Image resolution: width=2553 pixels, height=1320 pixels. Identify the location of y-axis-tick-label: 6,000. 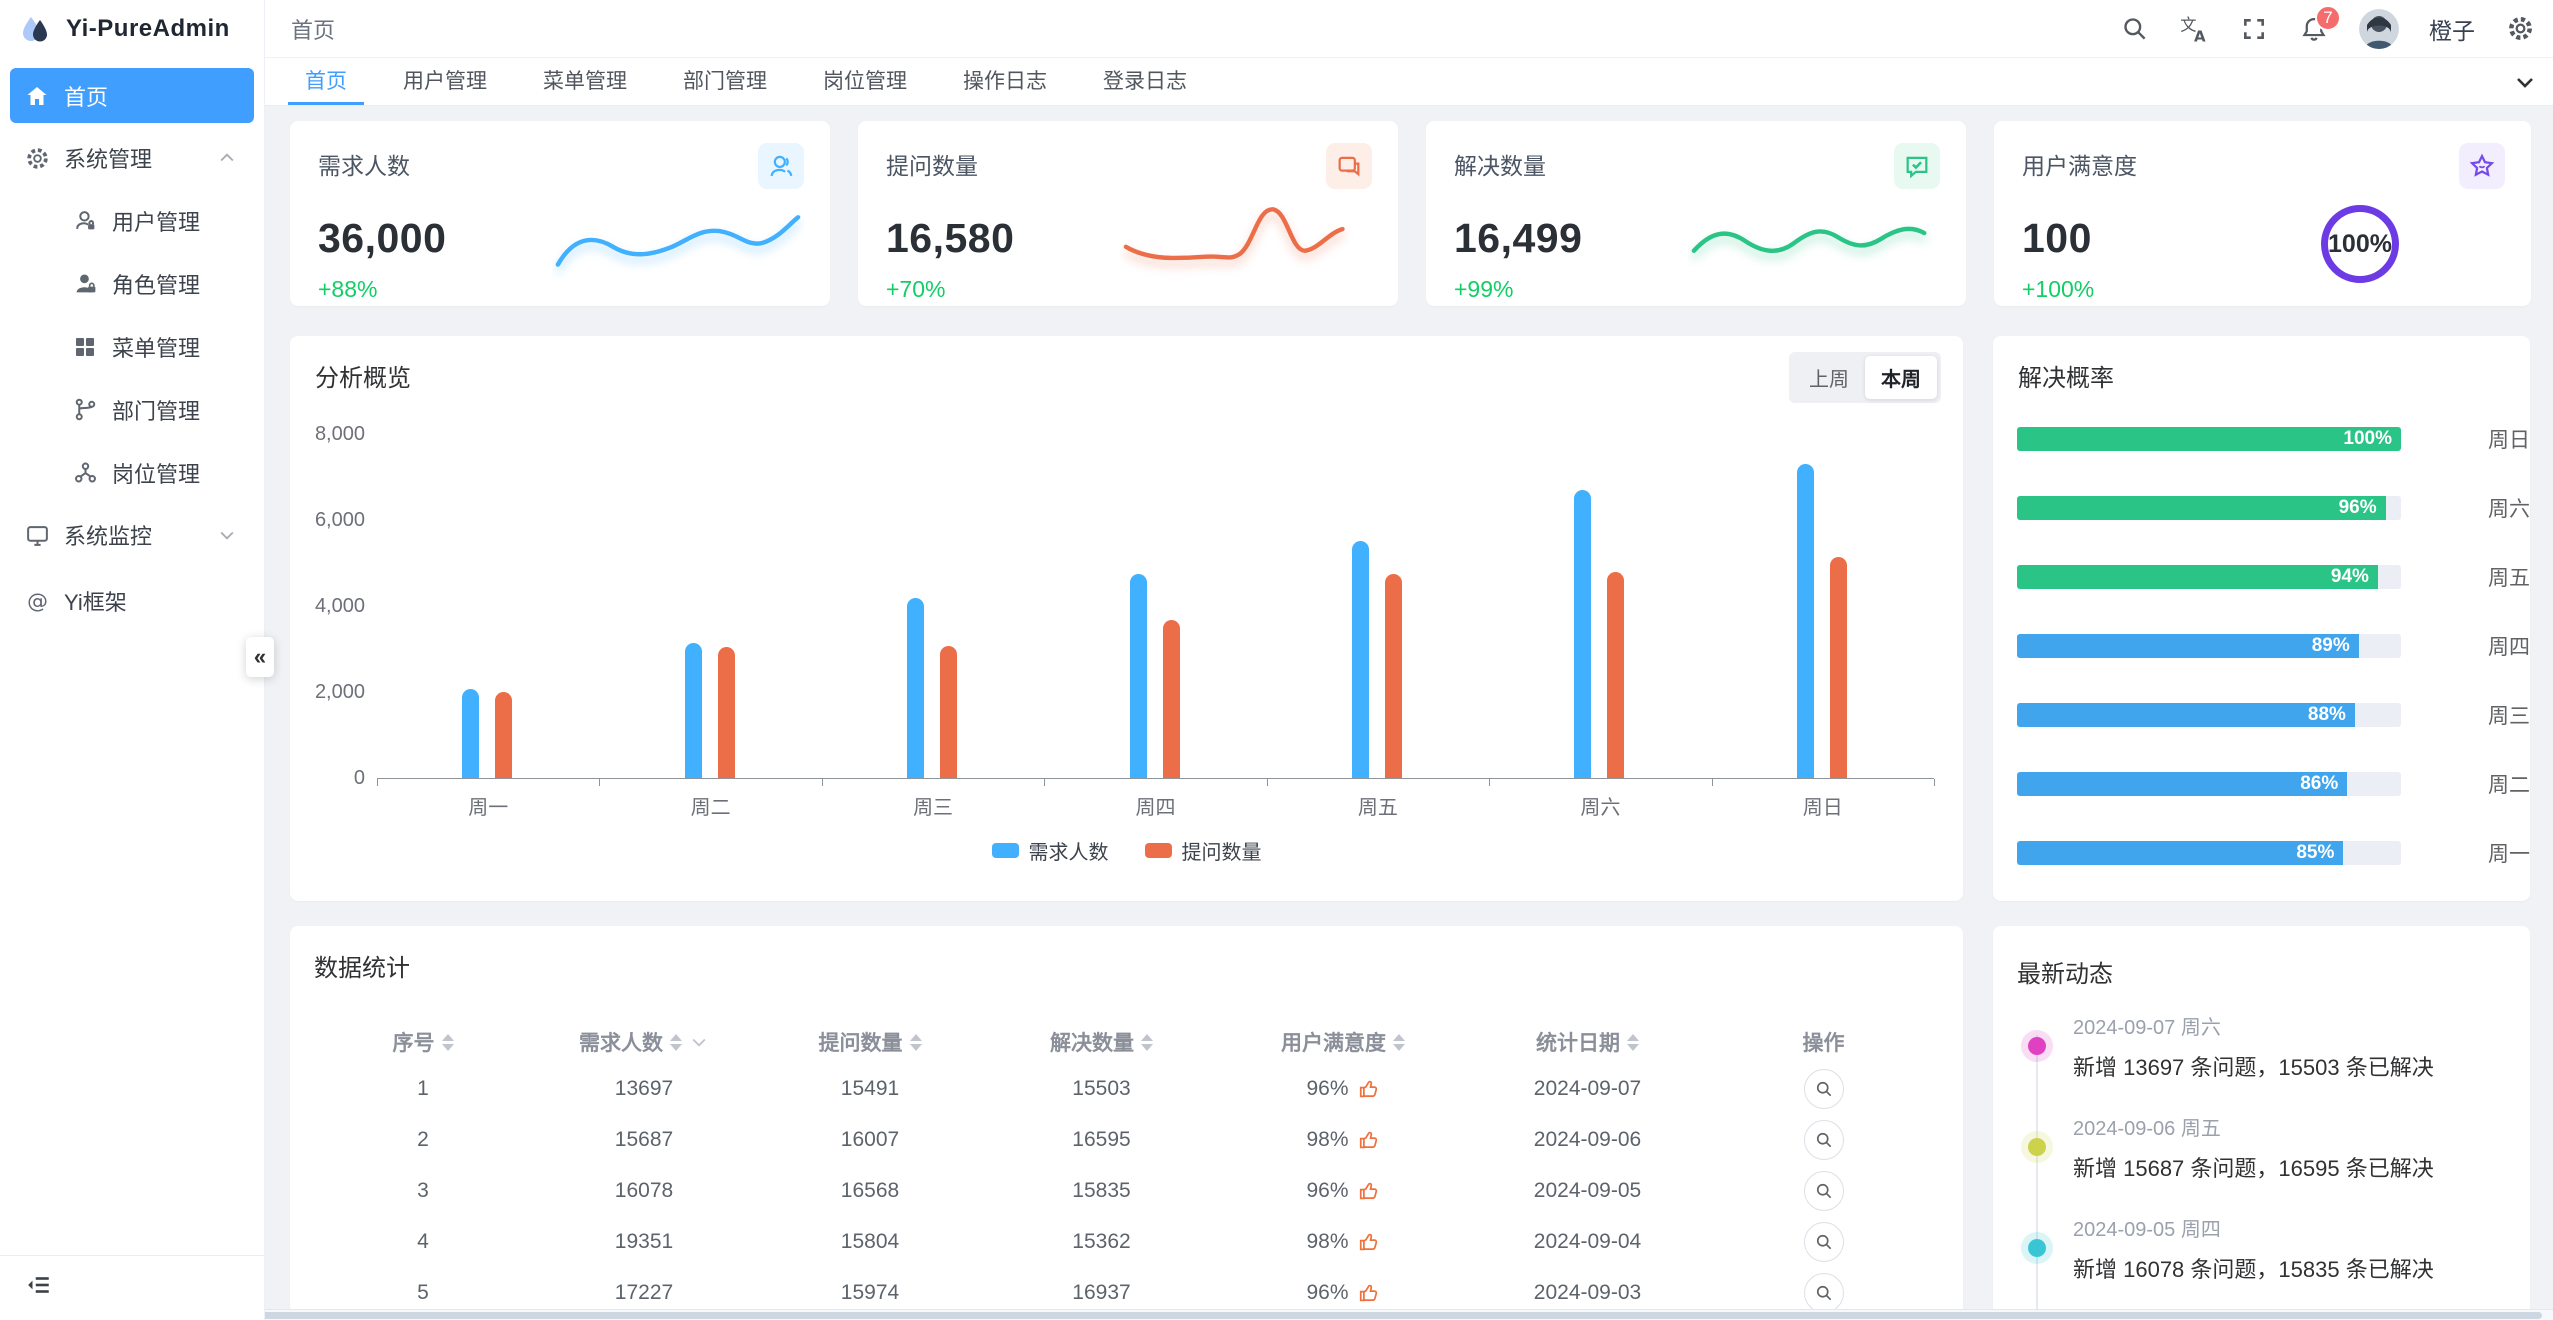
(339, 520).